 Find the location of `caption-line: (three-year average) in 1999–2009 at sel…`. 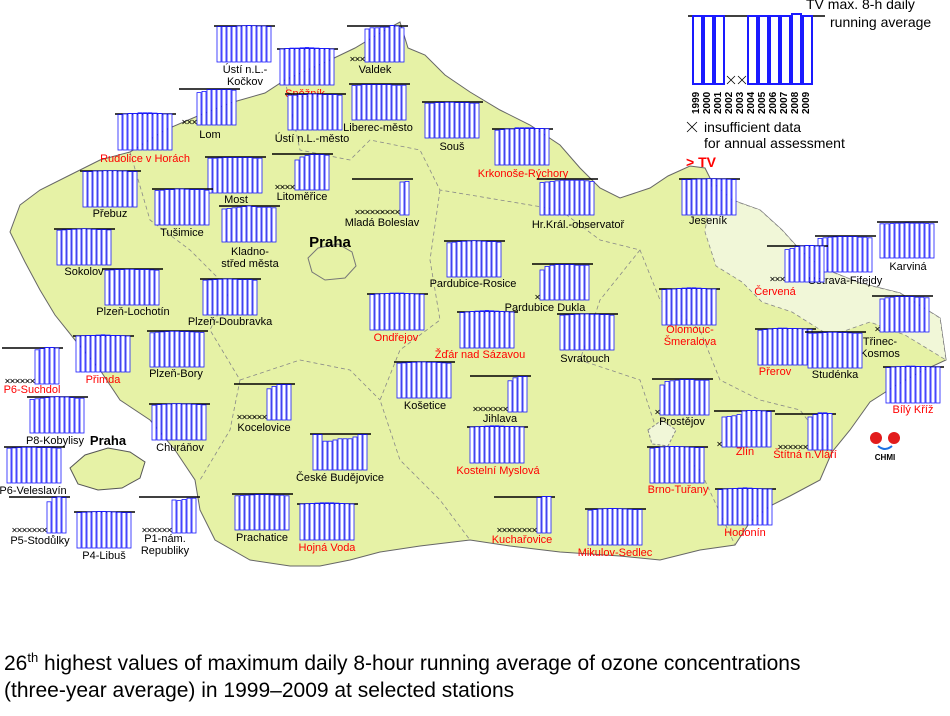

caption-line: (three-year average) in 1999–2009 at sel… is located at coordinates (259, 690).